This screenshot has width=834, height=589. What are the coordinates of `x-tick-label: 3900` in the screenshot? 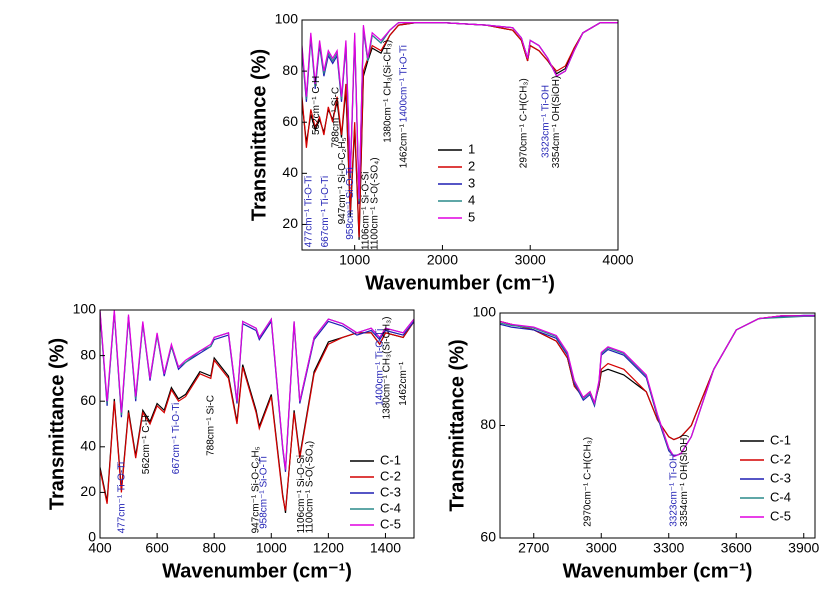 It's located at (803, 548).